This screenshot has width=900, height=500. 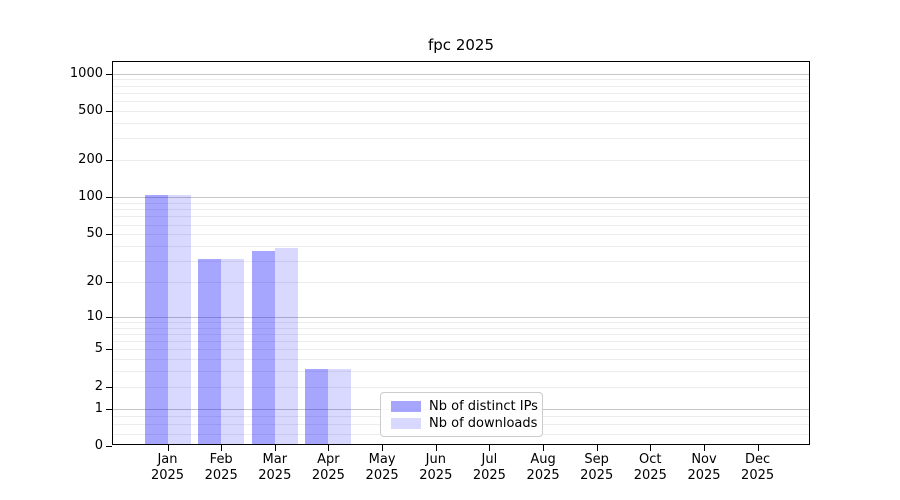 What do you see at coordinates (435, 459) in the screenshot?
I see `x-tick-month: Jun` at bounding box center [435, 459].